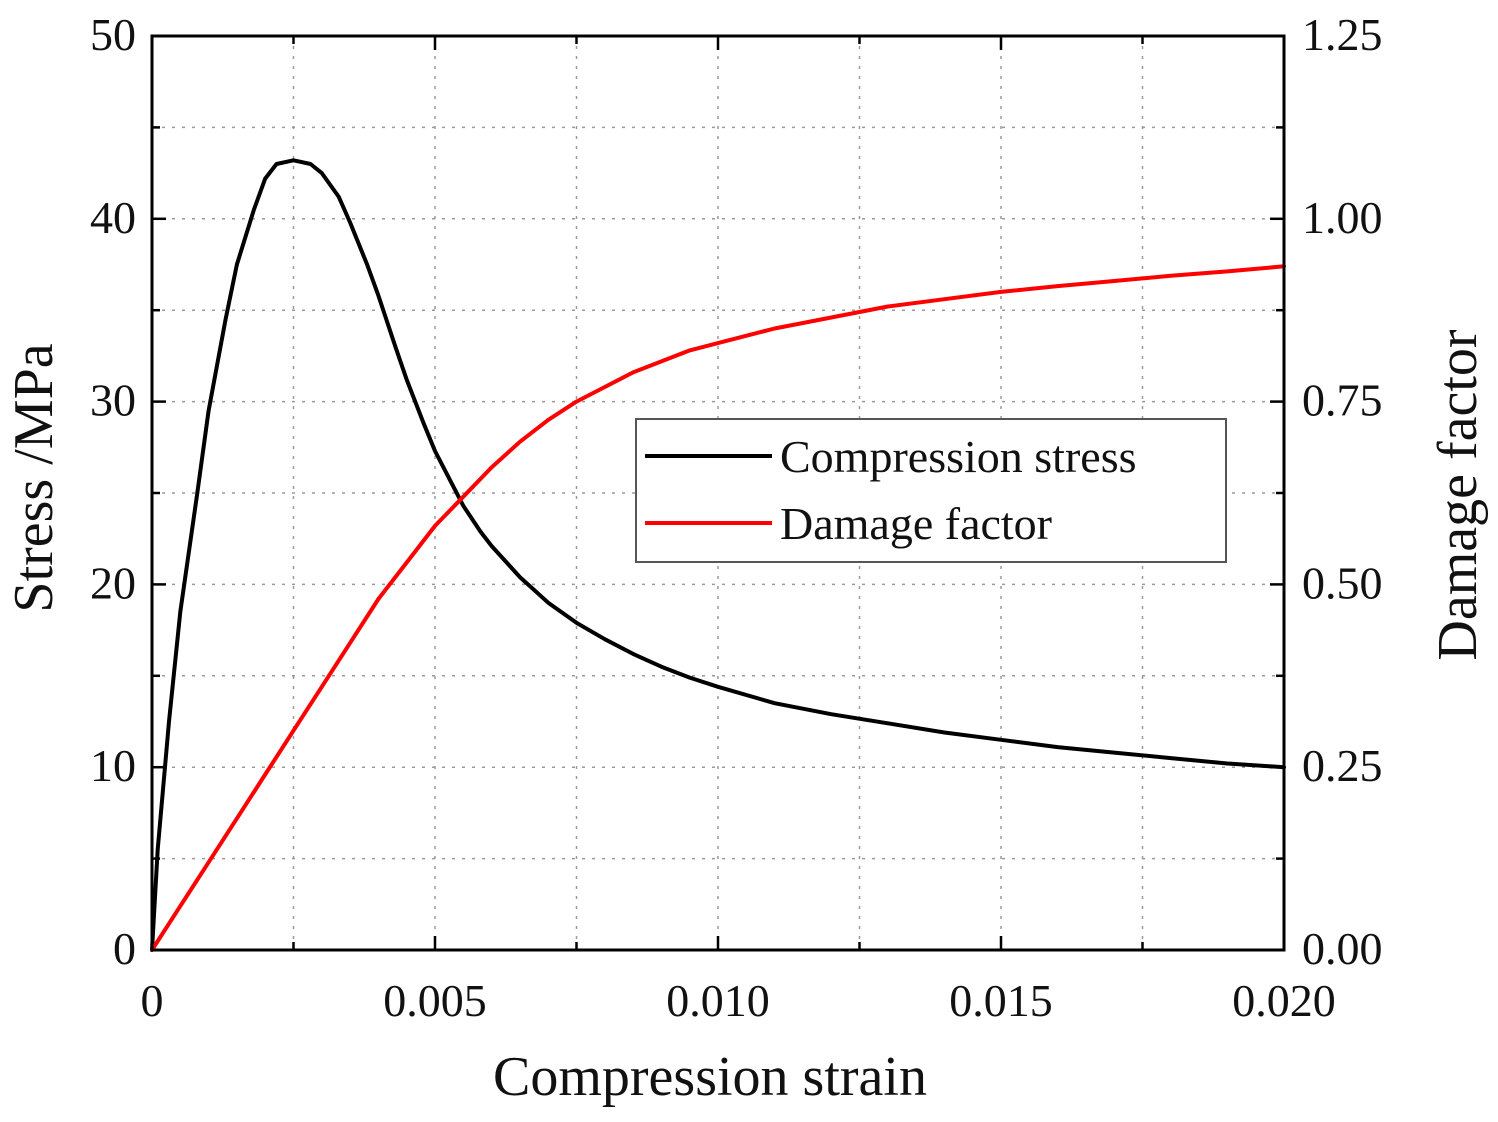 The image size is (1498, 1122). I want to click on y-axis-title: Stress /MPa, so click(34, 477).